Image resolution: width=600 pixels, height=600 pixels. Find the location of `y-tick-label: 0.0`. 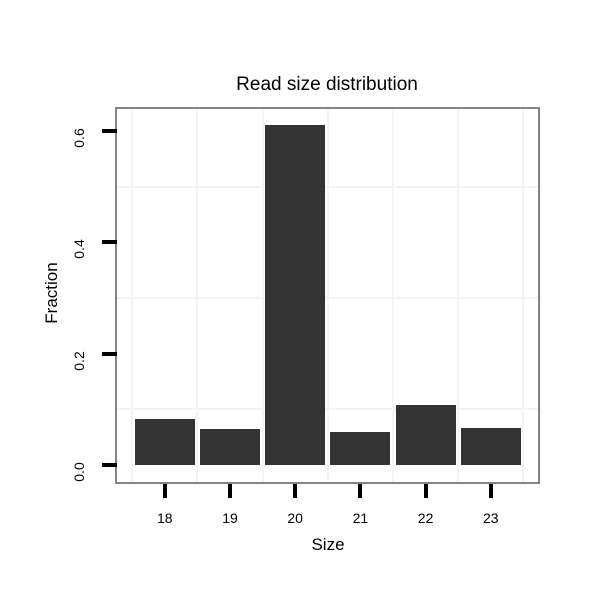

y-tick-label: 0.0 is located at coordinates (79, 472).